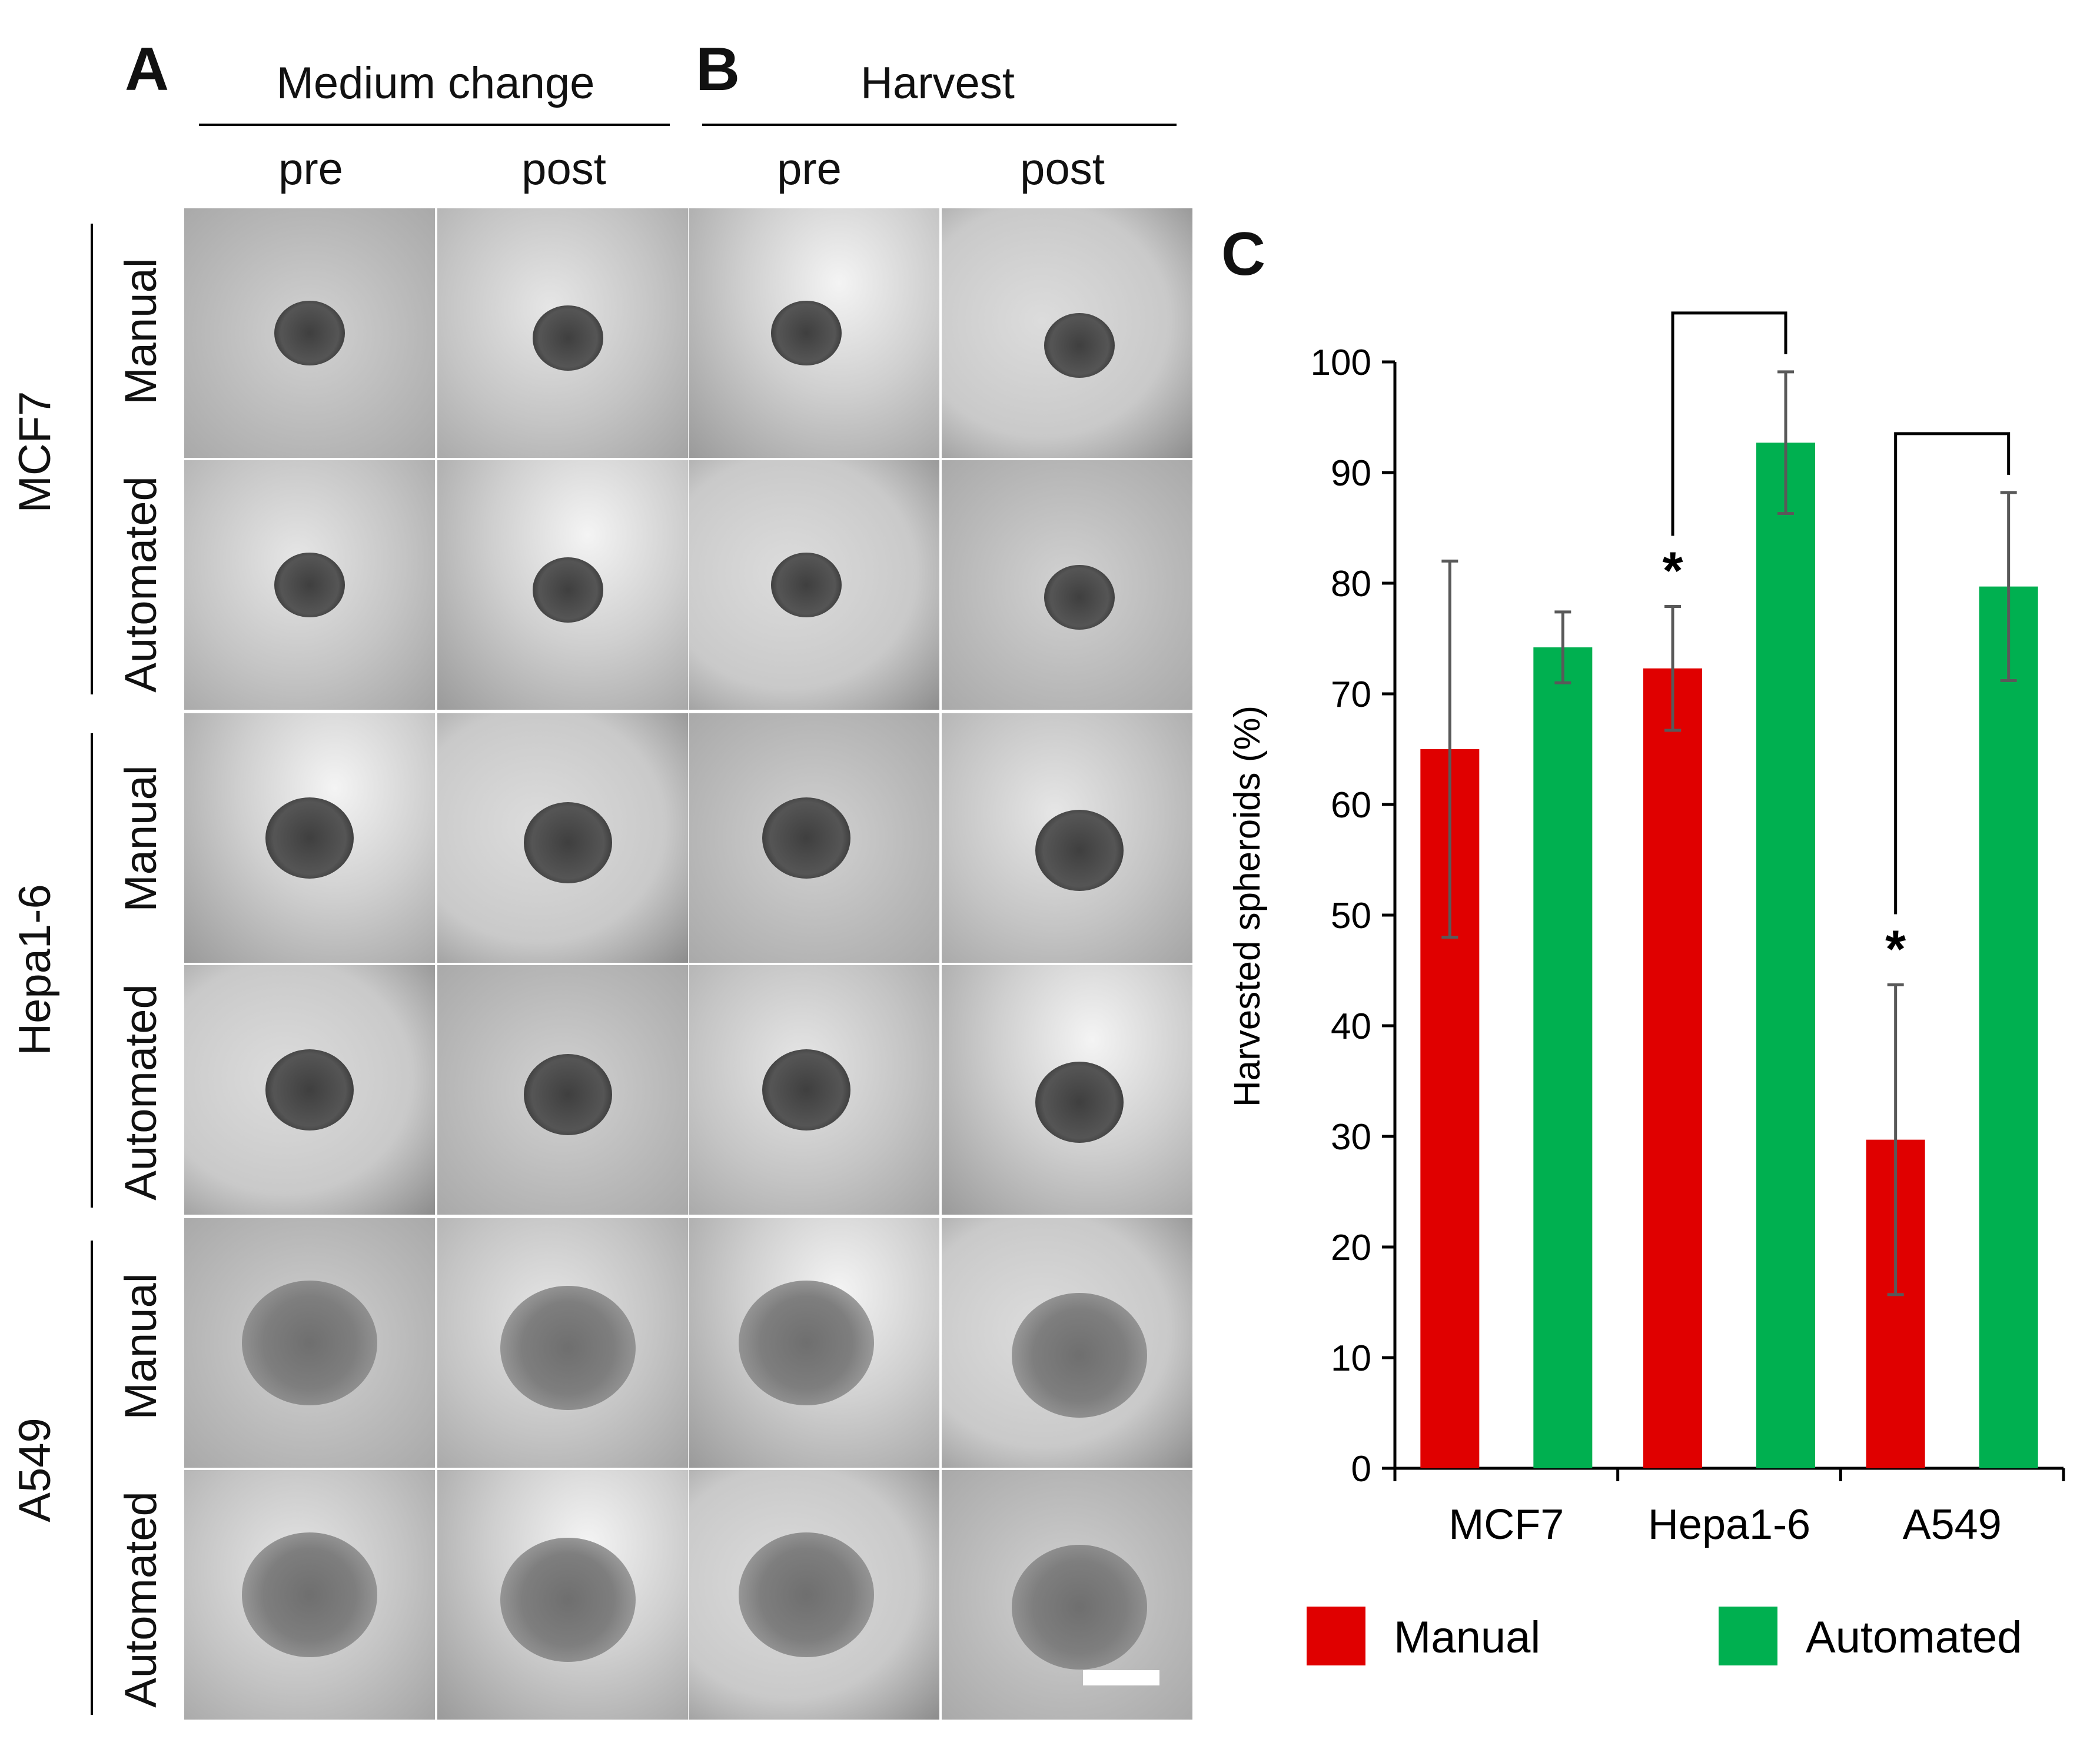 Image resolution: width=2100 pixels, height=1749 pixels. Describe the element at coordinates (434, 125) in the screenshot. I see `panel-a-header-rule` at that location.